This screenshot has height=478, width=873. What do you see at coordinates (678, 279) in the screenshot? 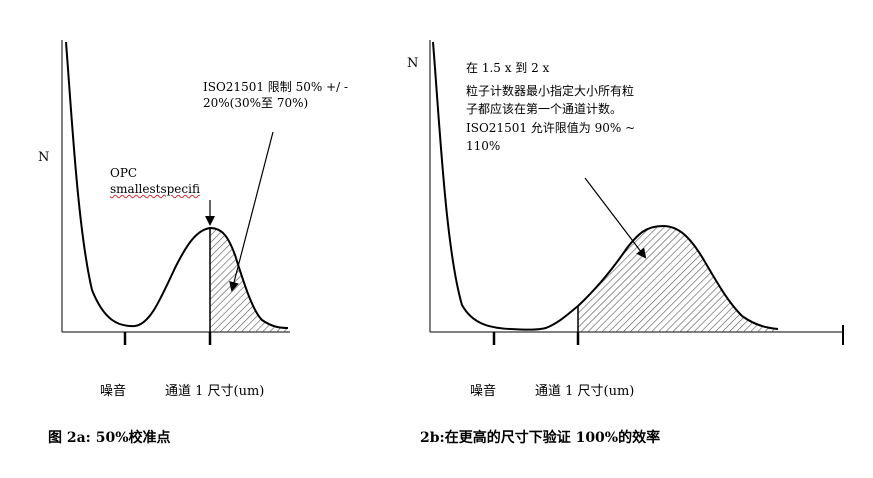
I see `right-hatched-area` at bounding box center [678, 279].